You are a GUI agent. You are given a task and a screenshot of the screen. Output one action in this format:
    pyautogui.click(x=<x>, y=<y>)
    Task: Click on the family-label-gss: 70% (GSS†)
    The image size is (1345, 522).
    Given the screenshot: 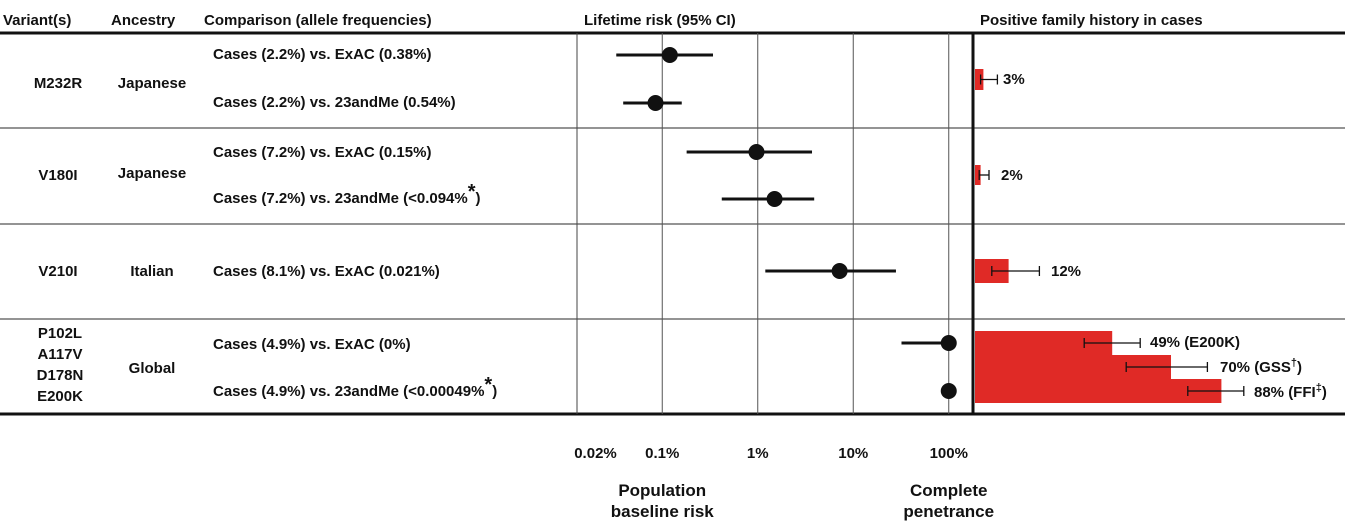 What is the action you would take?
    pyautogui.click(x=1261, y=366)
    